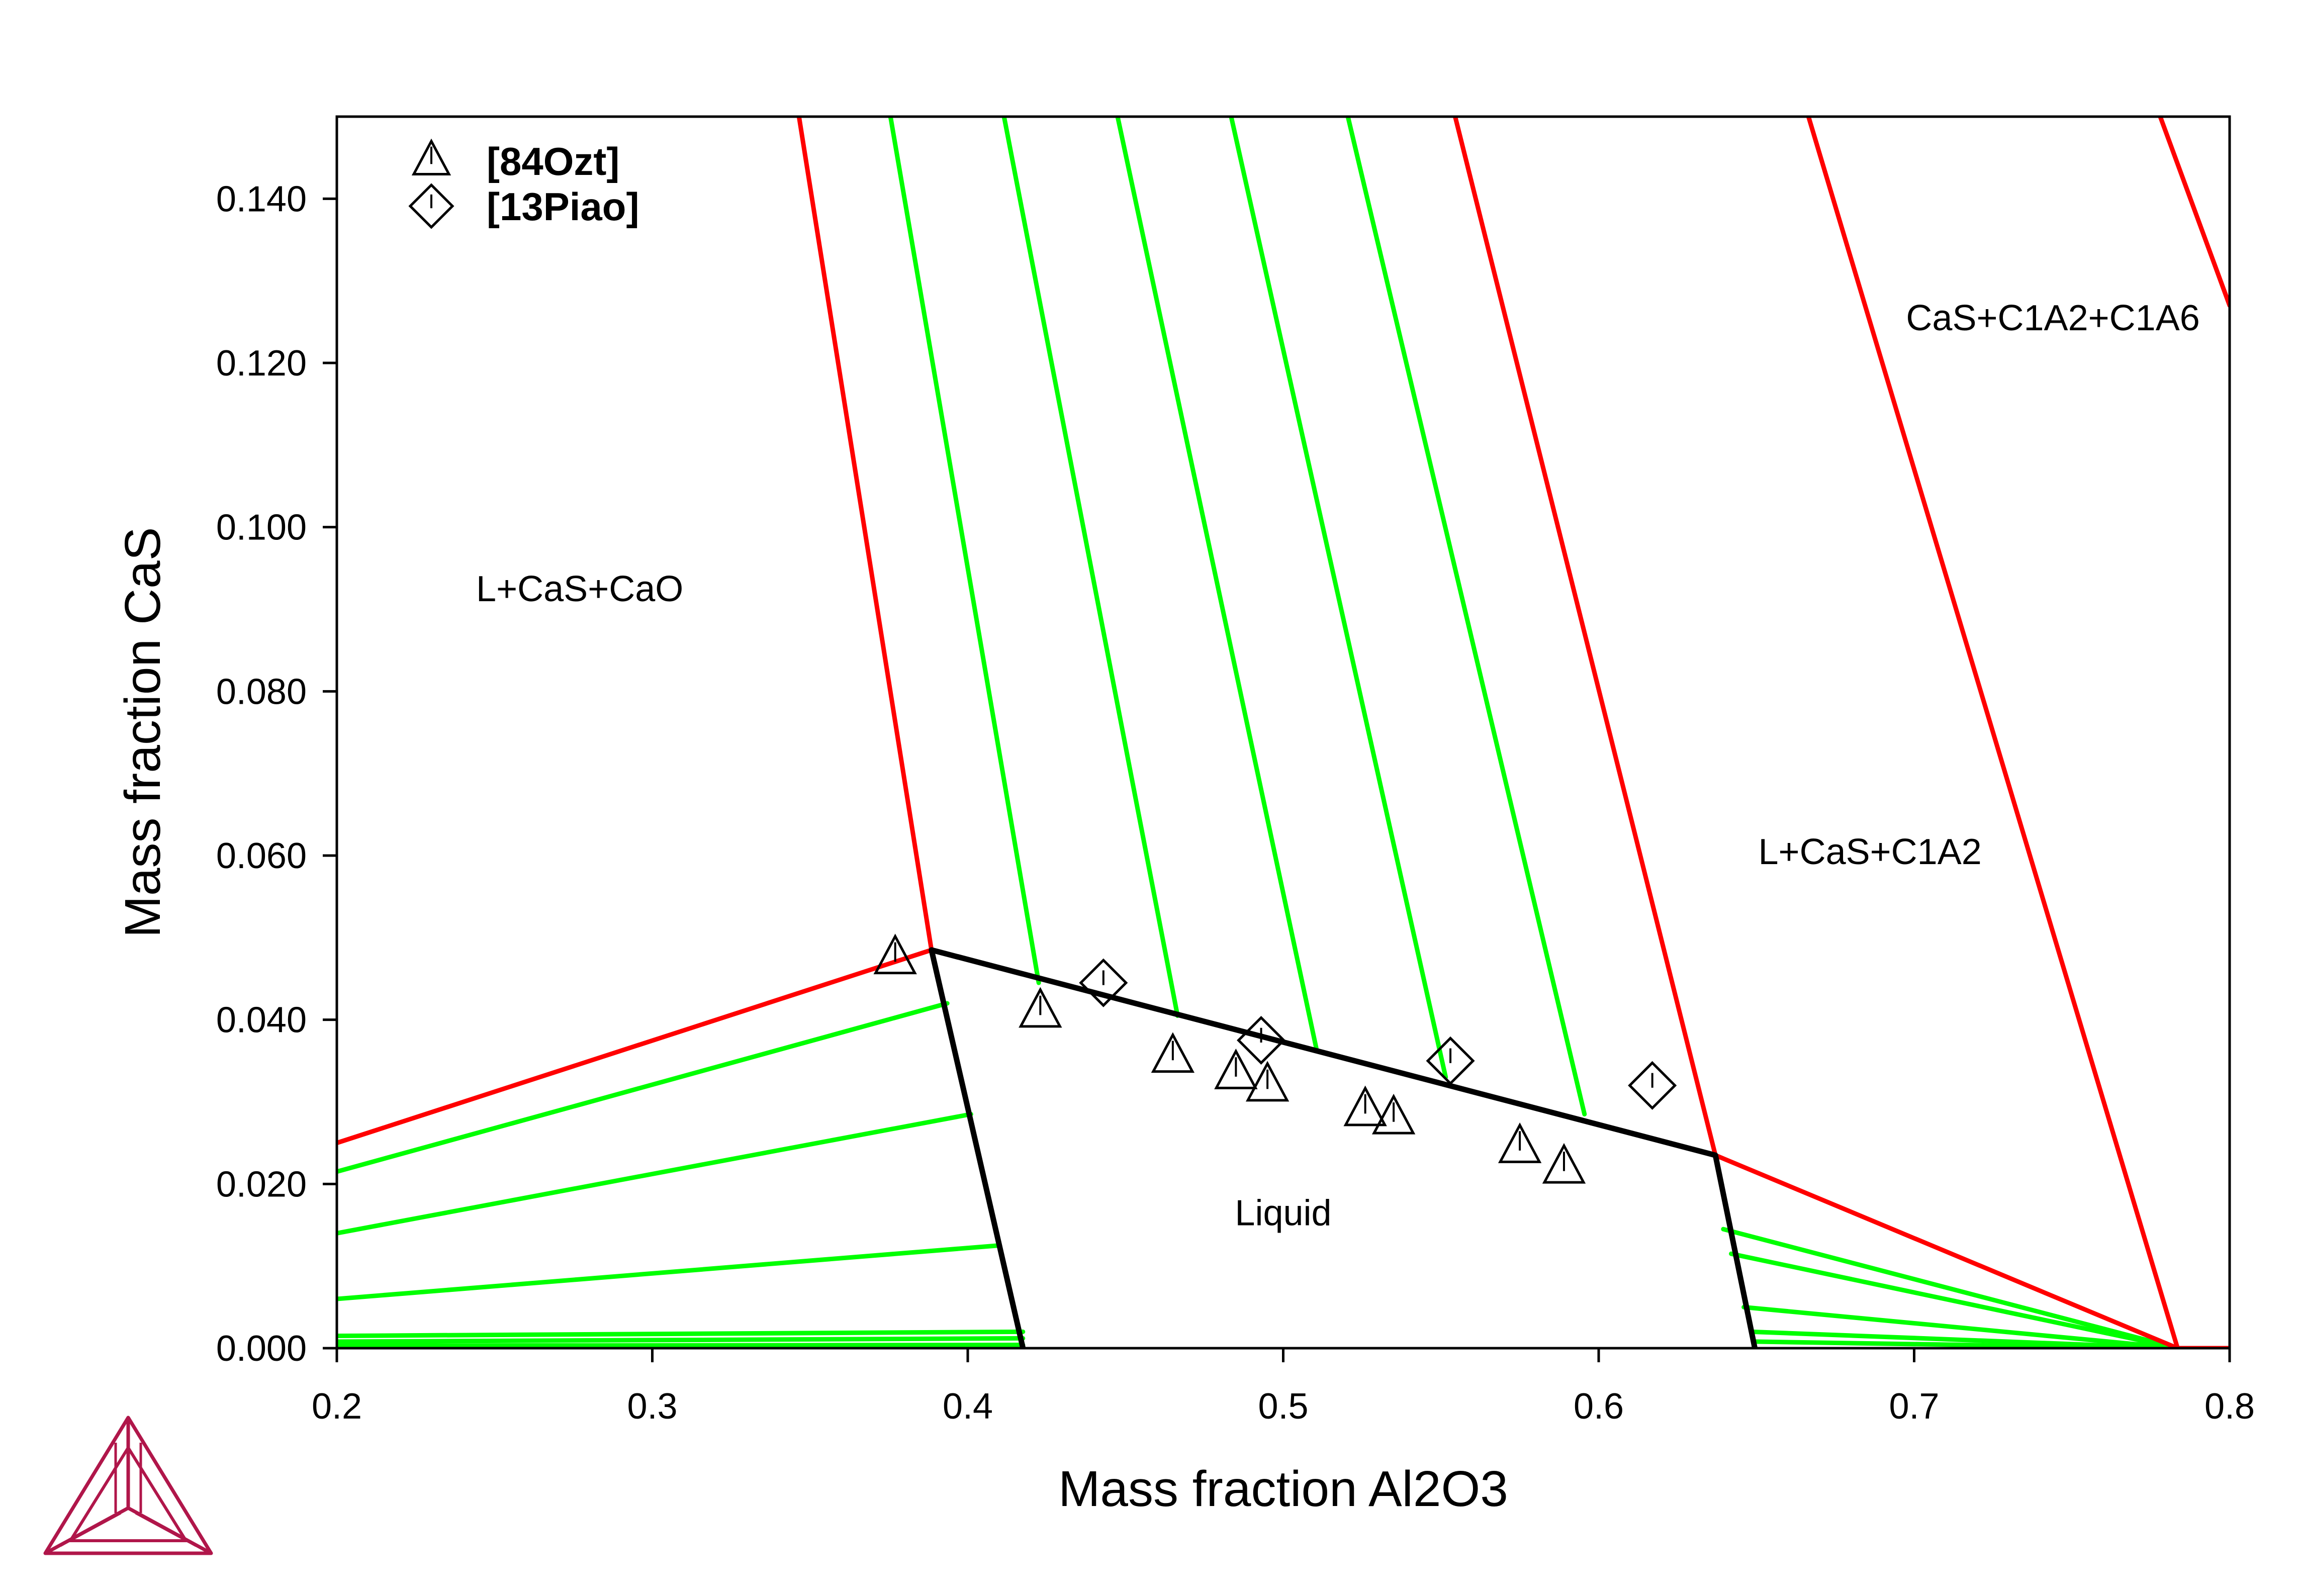  I want to click on x-axis-label: Mass fraction Al2O3, so click(1283, 1489).